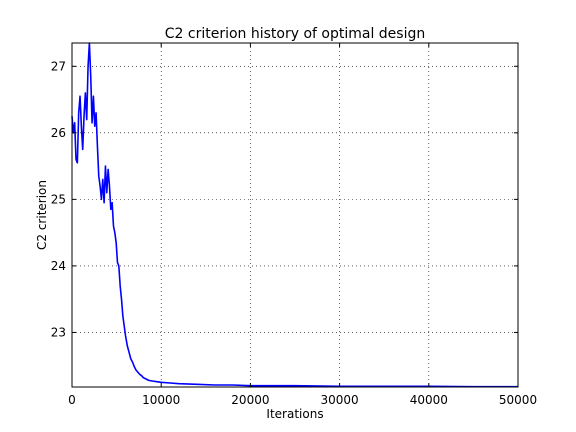  I want to click on x-tick-labels: 0 10000 20000 30000 40000 50000, so click(302, 400).